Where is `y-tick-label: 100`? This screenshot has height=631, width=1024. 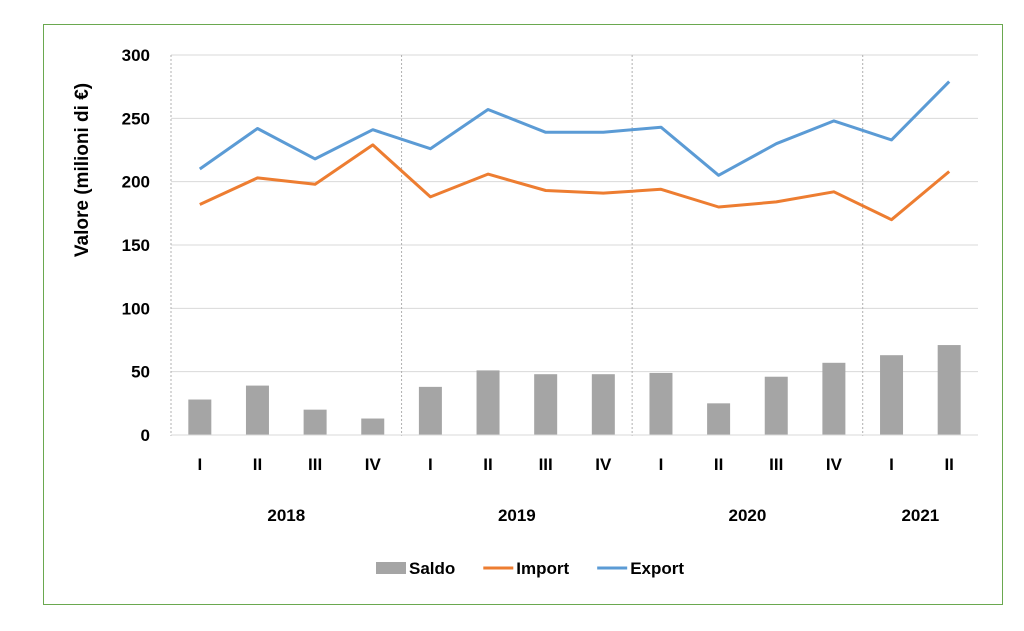
y-tick-label: 100 is located at coordinates (136, 308).